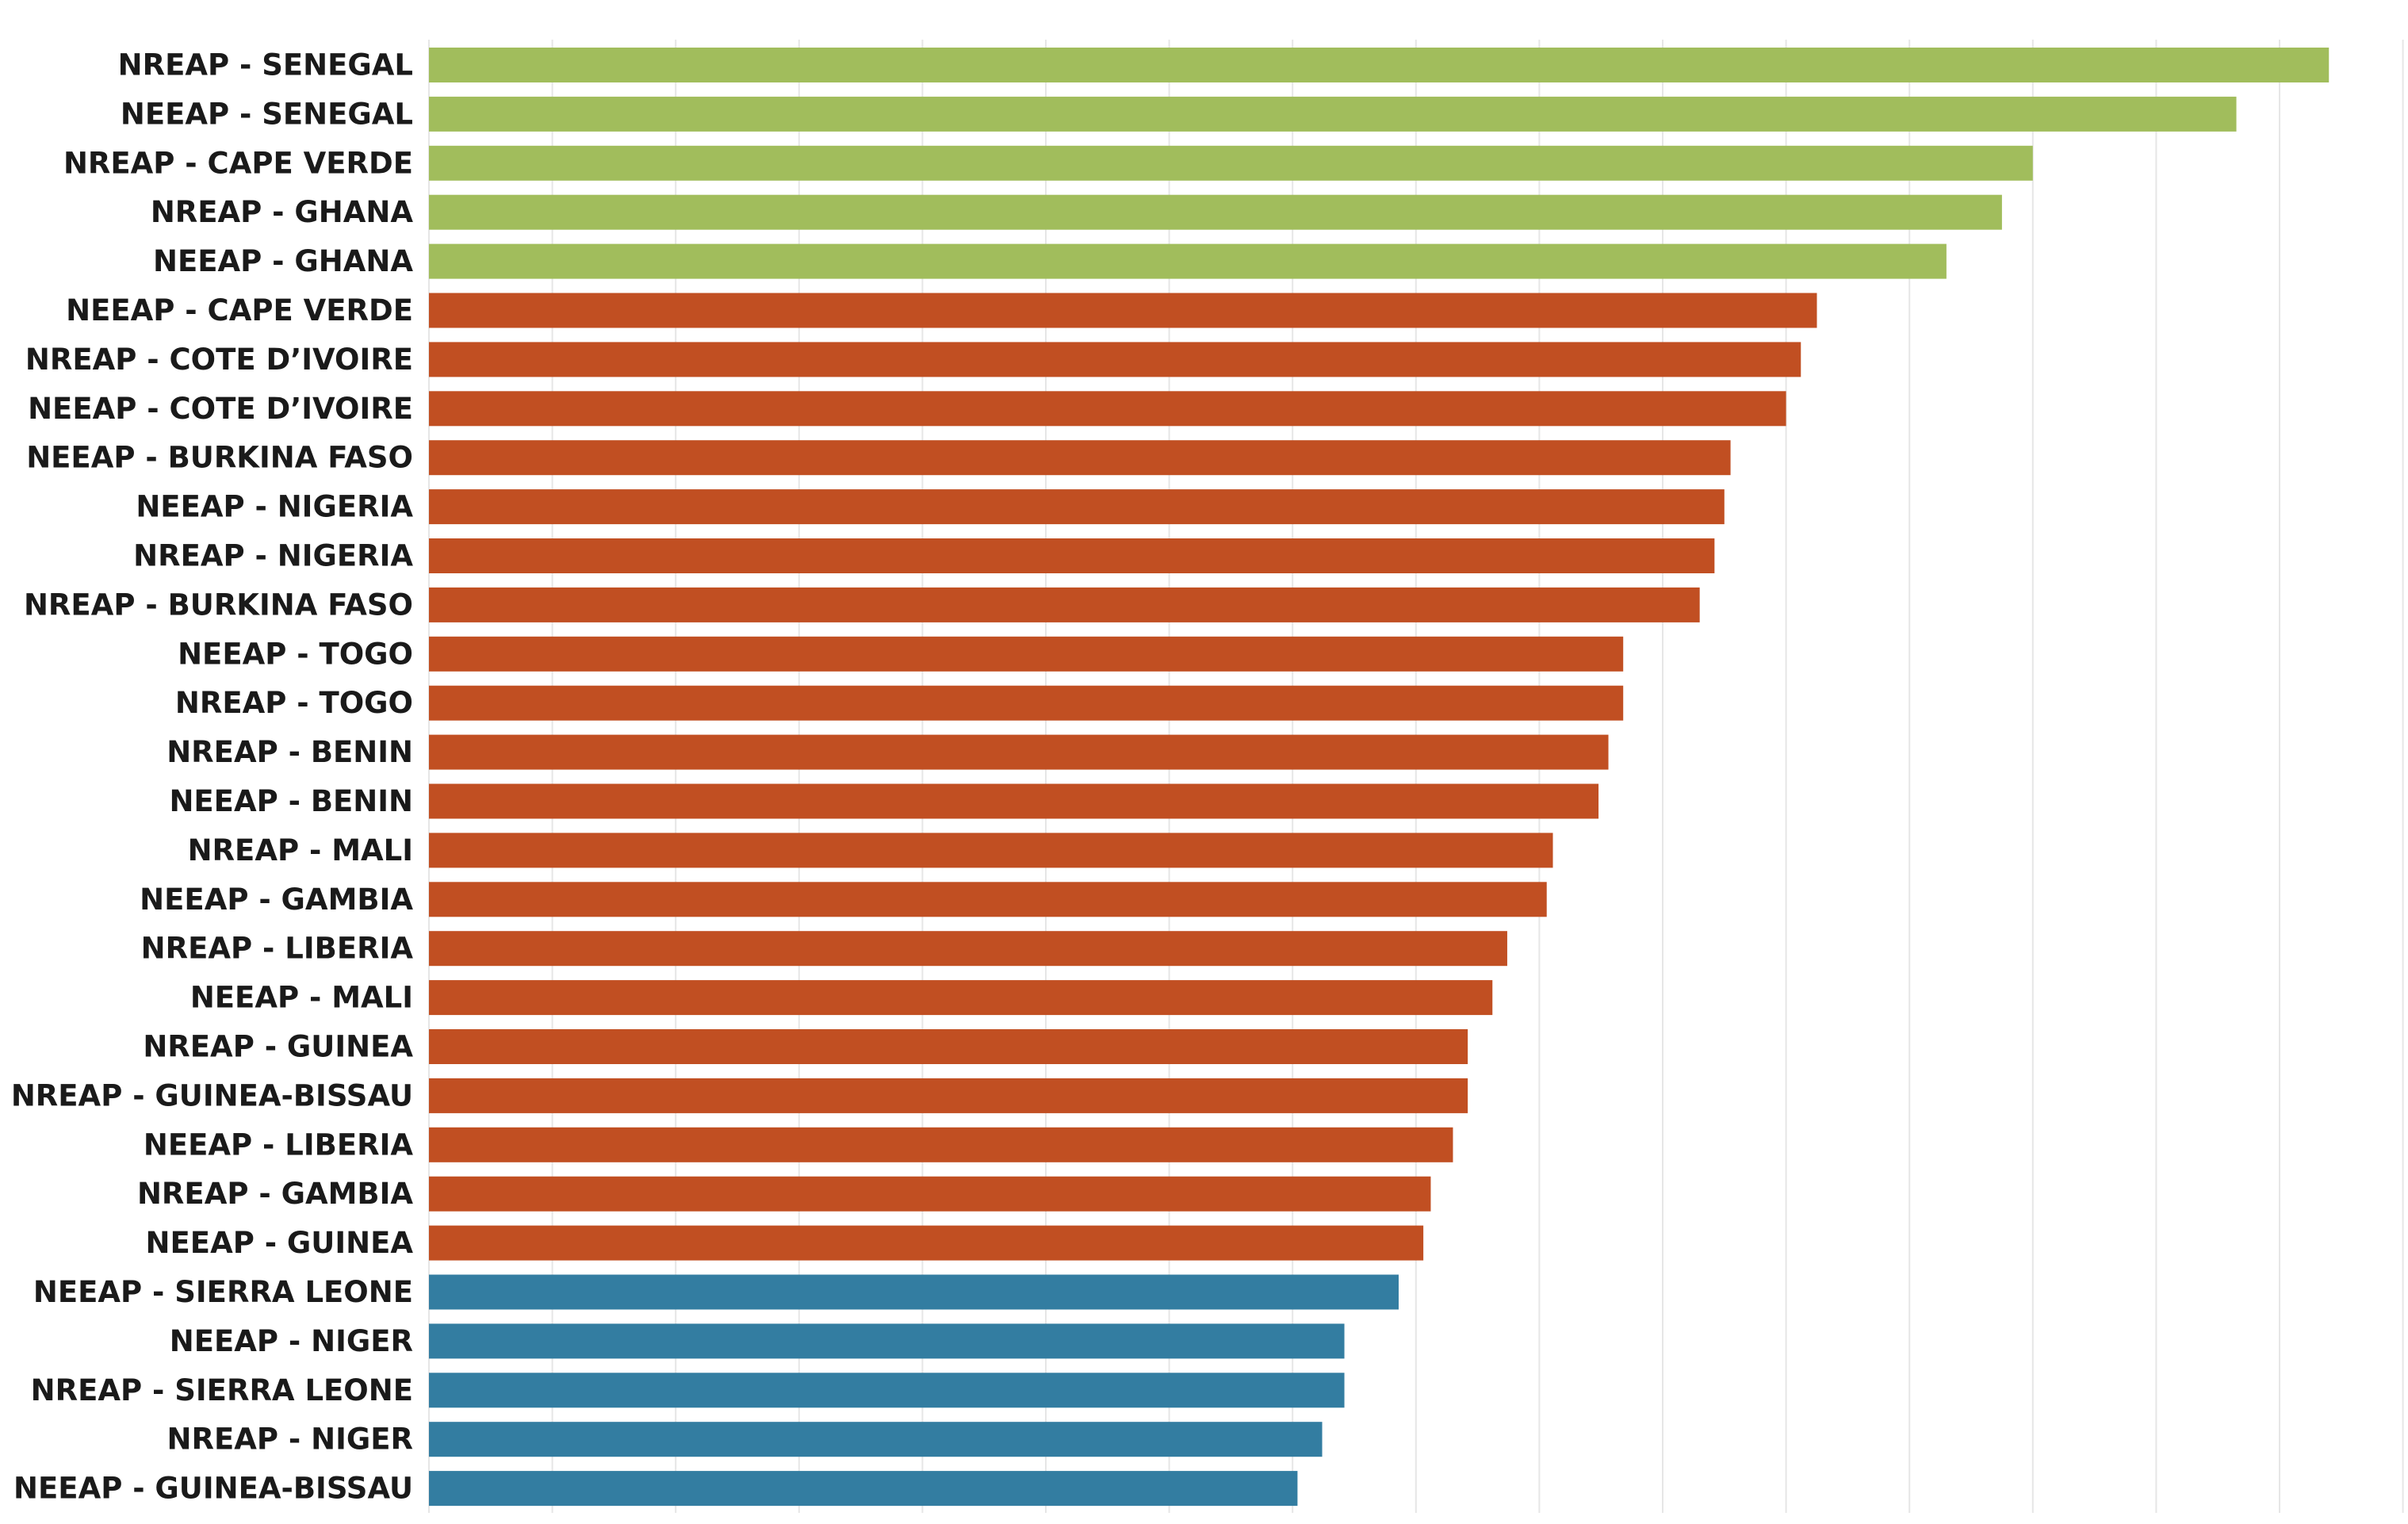  Describe the element at coordinates (265, 65) in the screenshot. I see `category-label: NREAP - SENEGAL` at that location.